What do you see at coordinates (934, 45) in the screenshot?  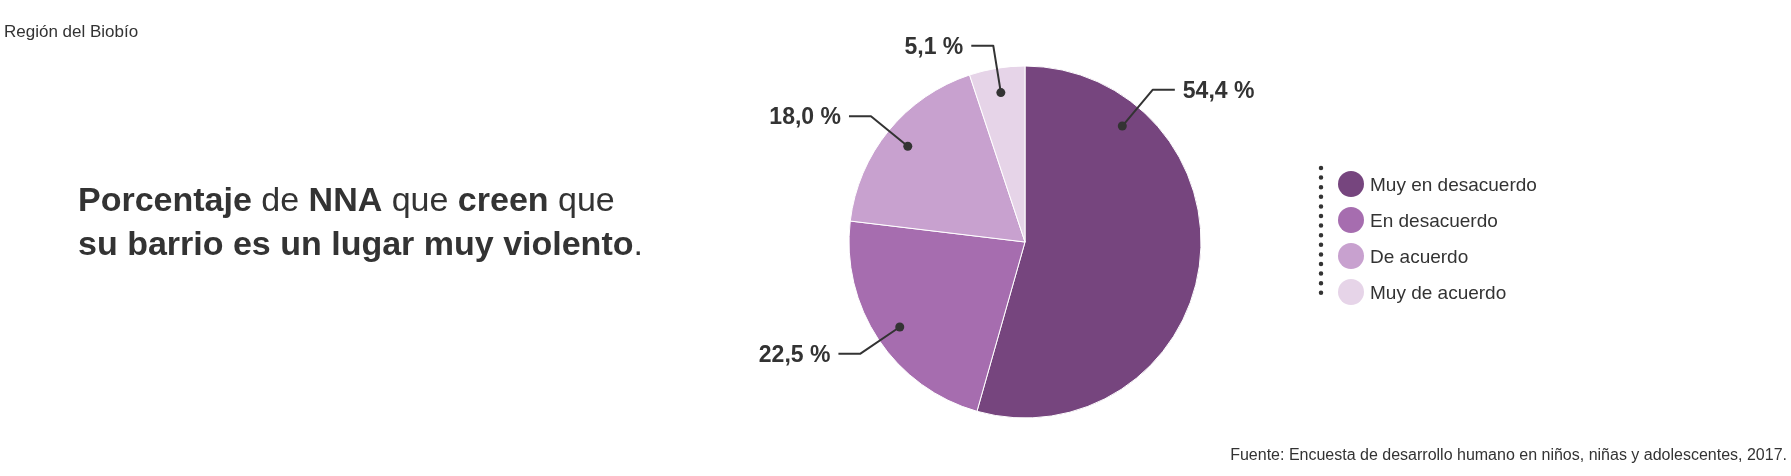 I see `data-label: 5,1 %` at bounding box center [934, 45].